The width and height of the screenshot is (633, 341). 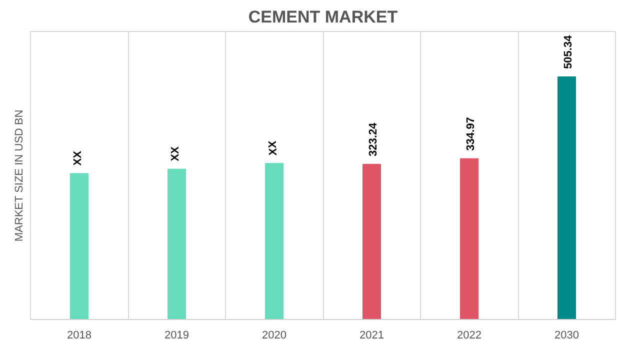 I want to click on x-tick-label: 2019, so click(x=176, y=335).